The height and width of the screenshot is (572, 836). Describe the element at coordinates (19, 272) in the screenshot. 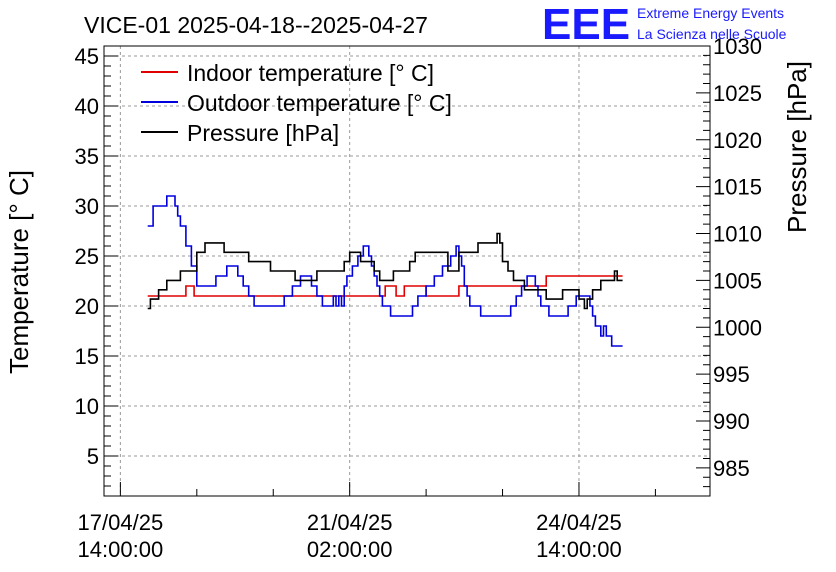

I see `y-axis-title: Temperature [° C]` at that location.